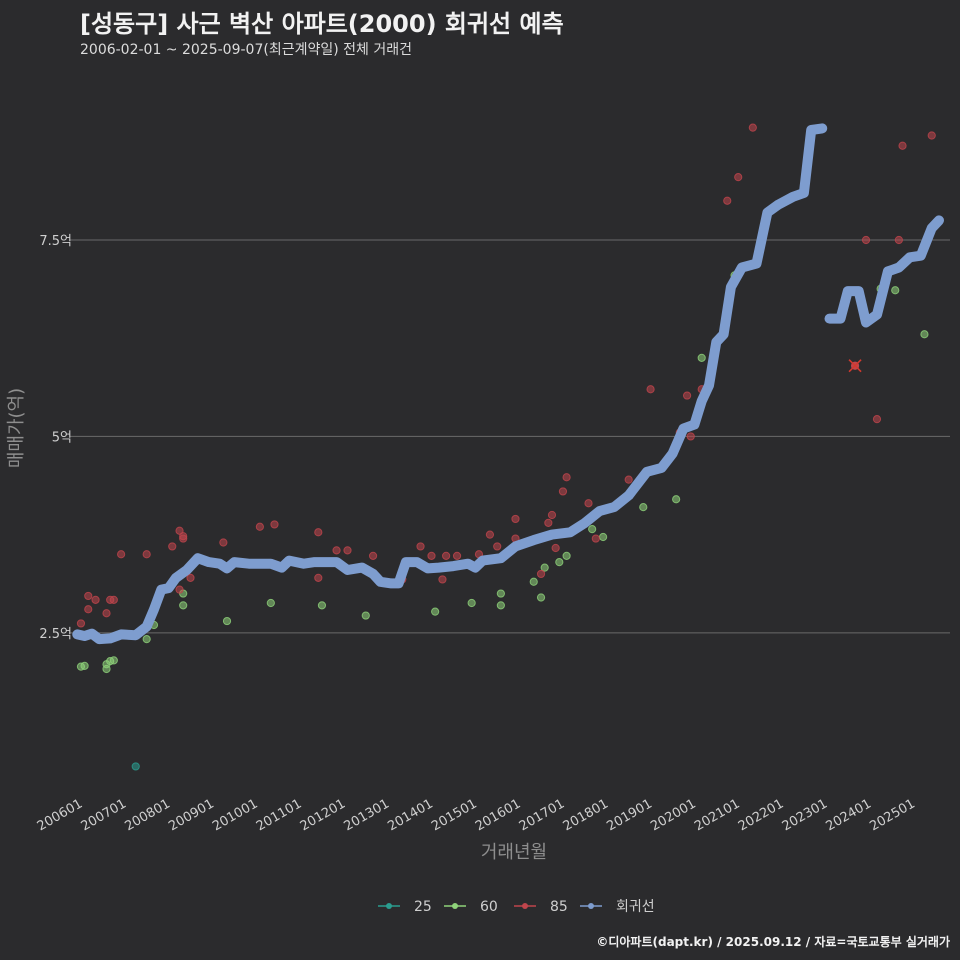 The image size is (960, 960). What do you see at coordinates (55, 634) in the screenshot?
I see `y-tick-label: 2.5억` at bounding box center [55, 634].